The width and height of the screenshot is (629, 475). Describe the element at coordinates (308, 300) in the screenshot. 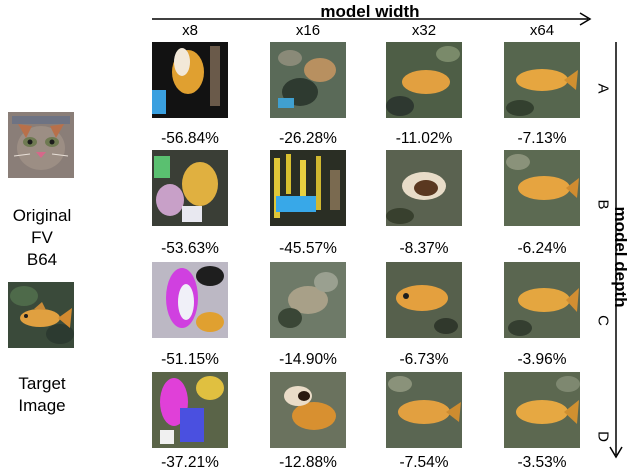

I see `visualization-c-x16` at that location.